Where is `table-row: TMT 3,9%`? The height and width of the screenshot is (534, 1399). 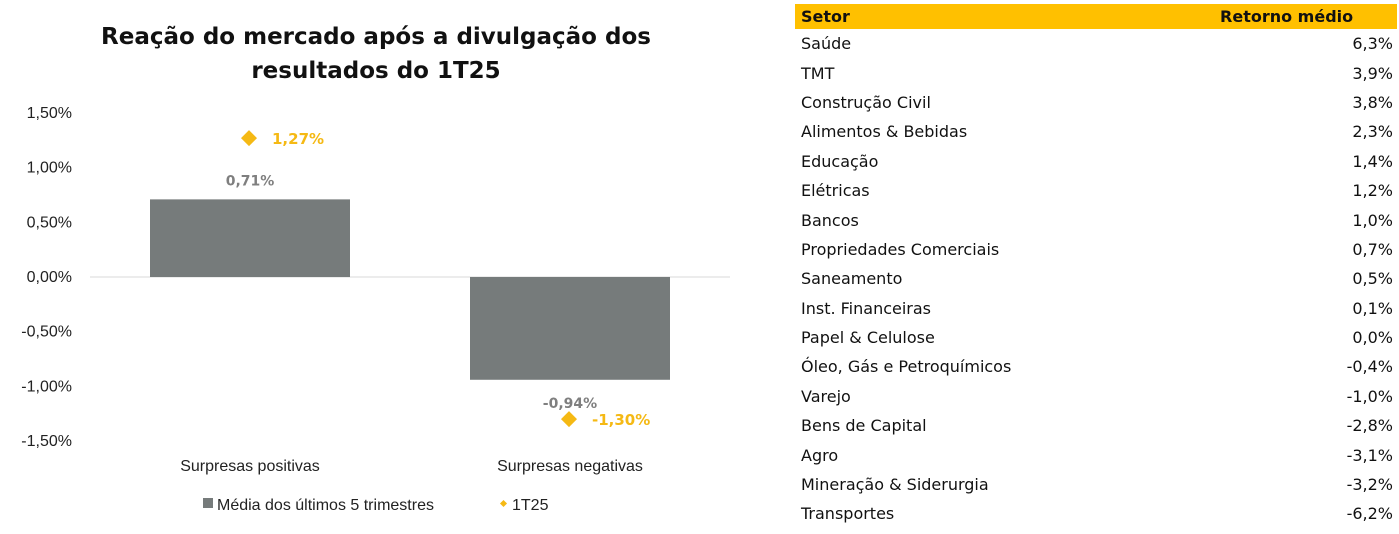
table-row: TMT 3,9% is located at coordinates (1096, 72).